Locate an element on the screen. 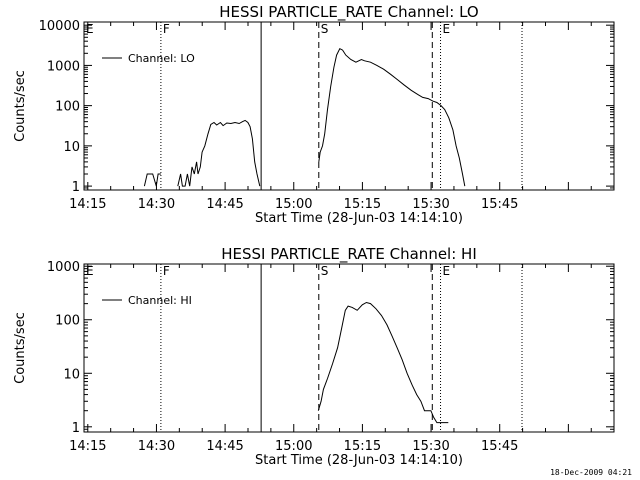 The image size is (640, 480). legend-label: Channel: HI is located at coordinates (160, 300).